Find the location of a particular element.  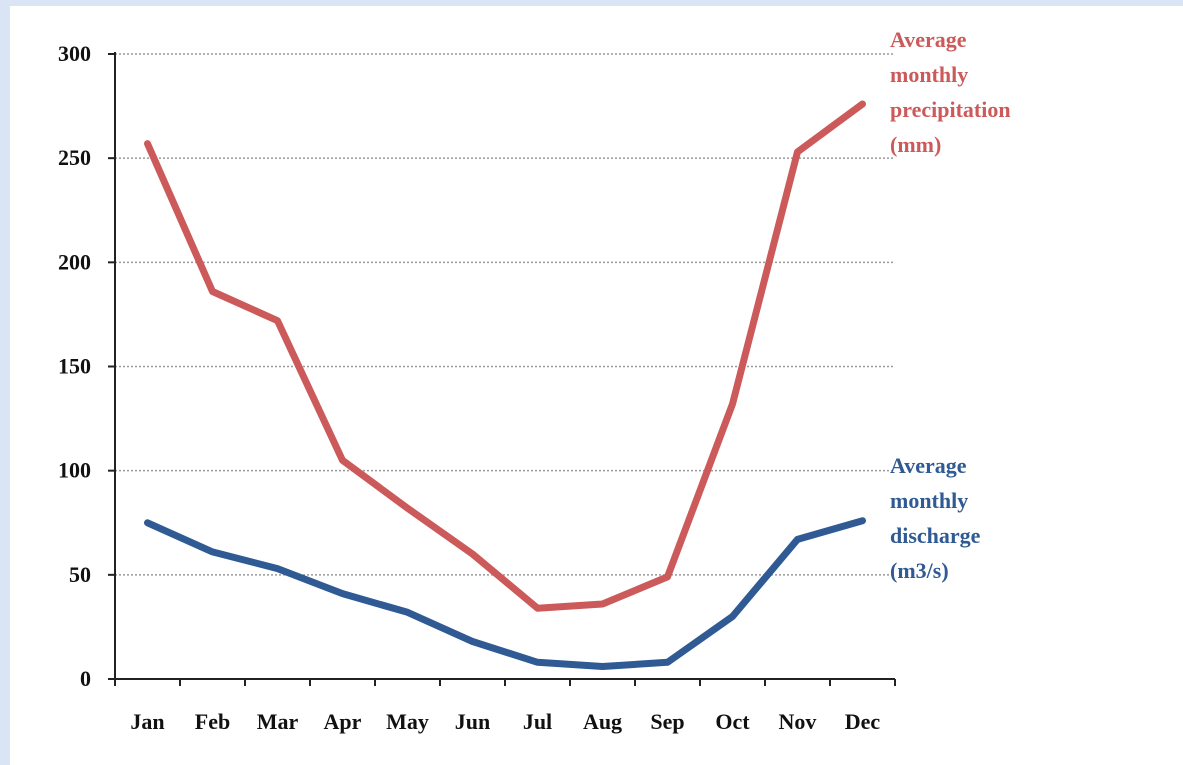

x-tick-label-mar: Mar is located at coordinates (278, 721).